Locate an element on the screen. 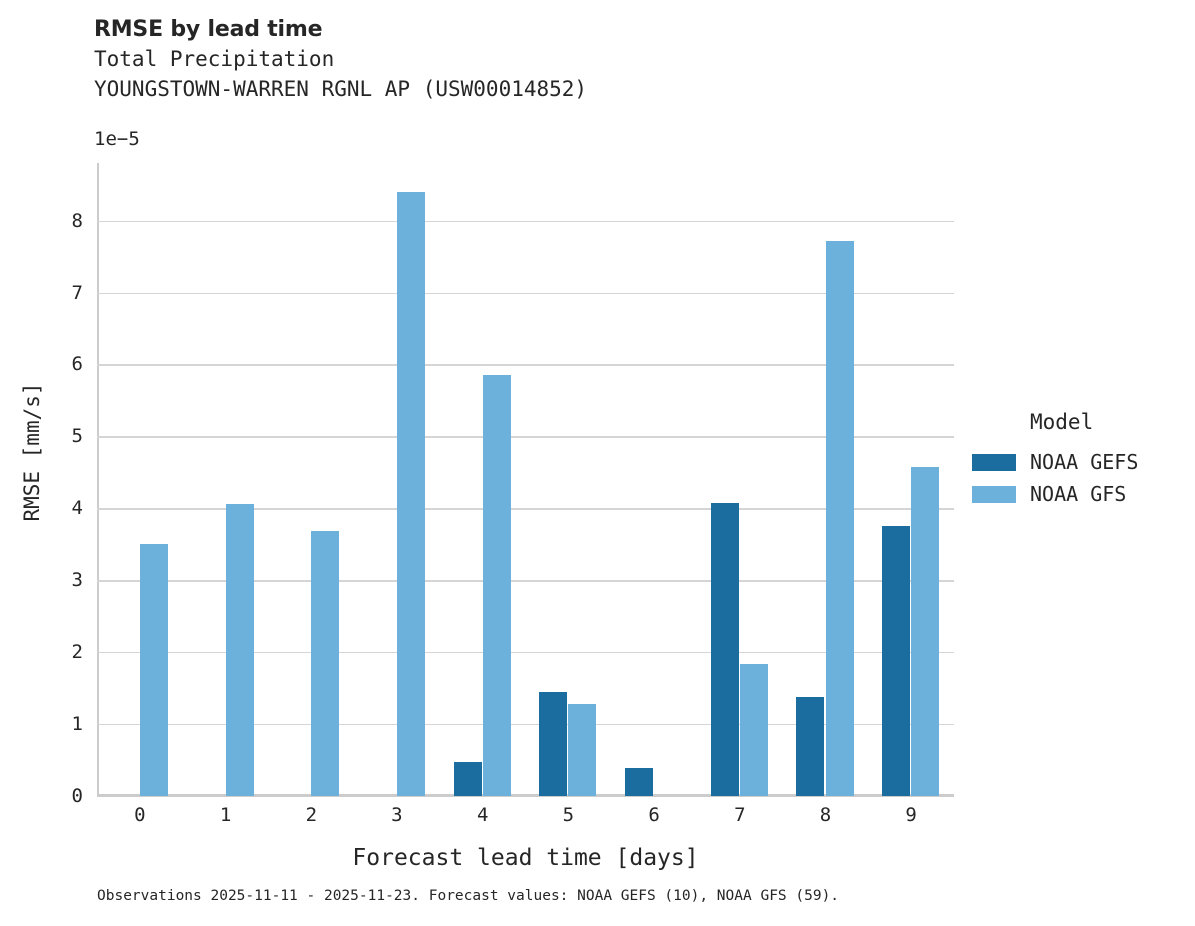  legend: Model NOAA GEFS NOAA GFS is located at coordinates (1079, 460).